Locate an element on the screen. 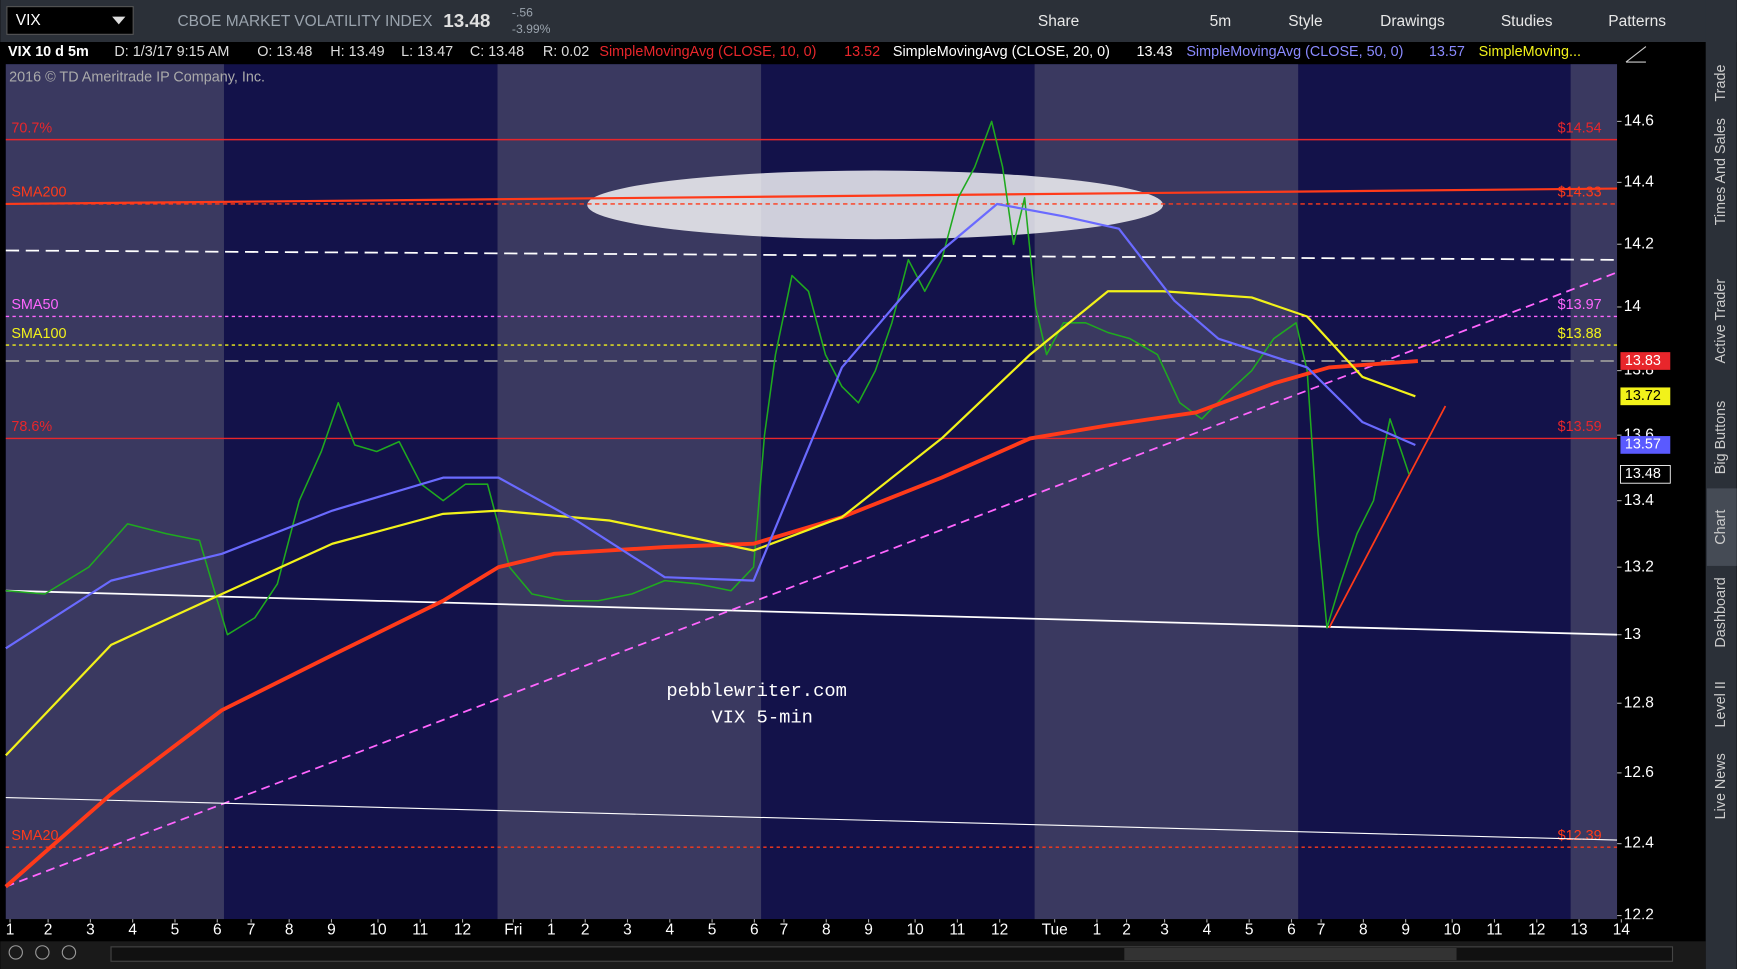 Image resolution: width=1737 pixels, height=969 pixels. side-tab: Dashboard is located at coordinates (1721, 612).